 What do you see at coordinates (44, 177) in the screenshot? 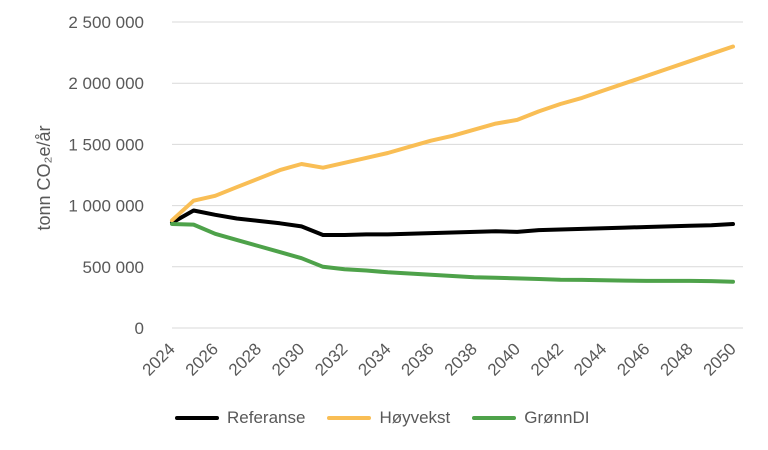
I see `y-axis-label: tonn CO₂e/år` at bounding box center [44, 177].